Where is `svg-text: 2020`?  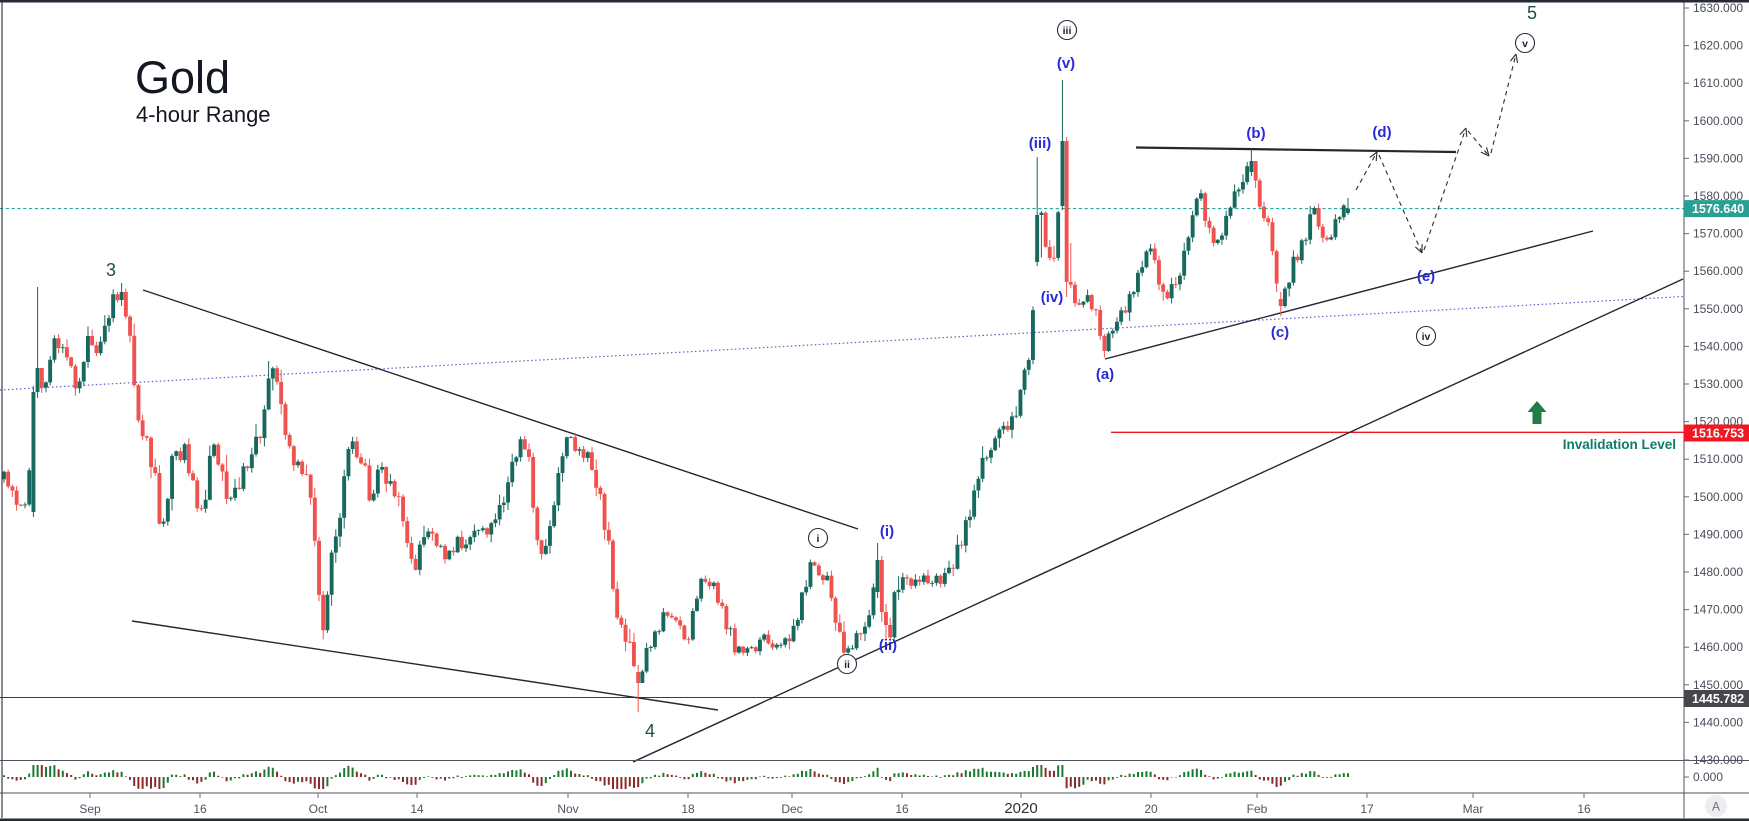 svg-text: 2020 is located at coordinates (1020, 808).